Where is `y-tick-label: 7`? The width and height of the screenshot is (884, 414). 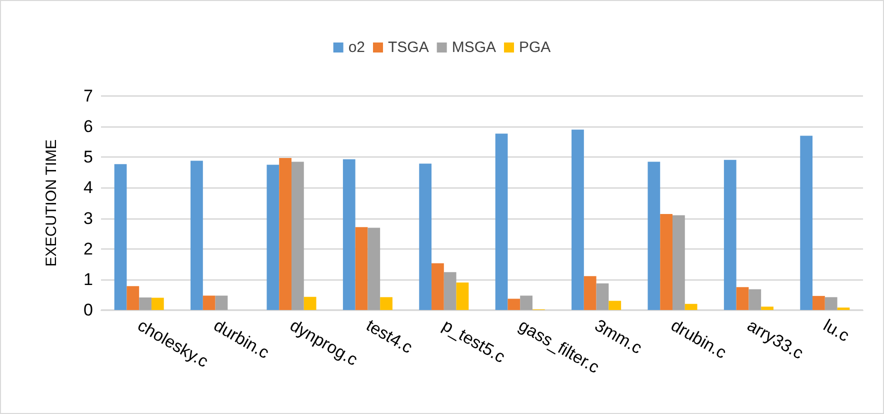
y-tick-label: 7 is located at coordinates (88, 96).